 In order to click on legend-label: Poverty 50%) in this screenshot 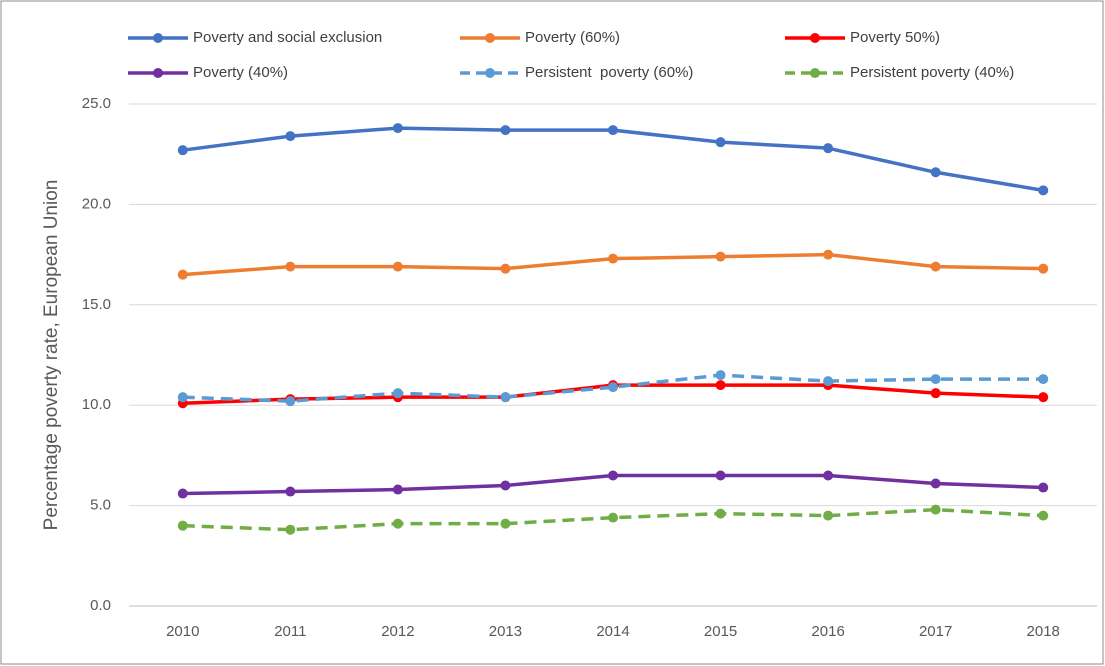, I will do `click(895, 37)`.